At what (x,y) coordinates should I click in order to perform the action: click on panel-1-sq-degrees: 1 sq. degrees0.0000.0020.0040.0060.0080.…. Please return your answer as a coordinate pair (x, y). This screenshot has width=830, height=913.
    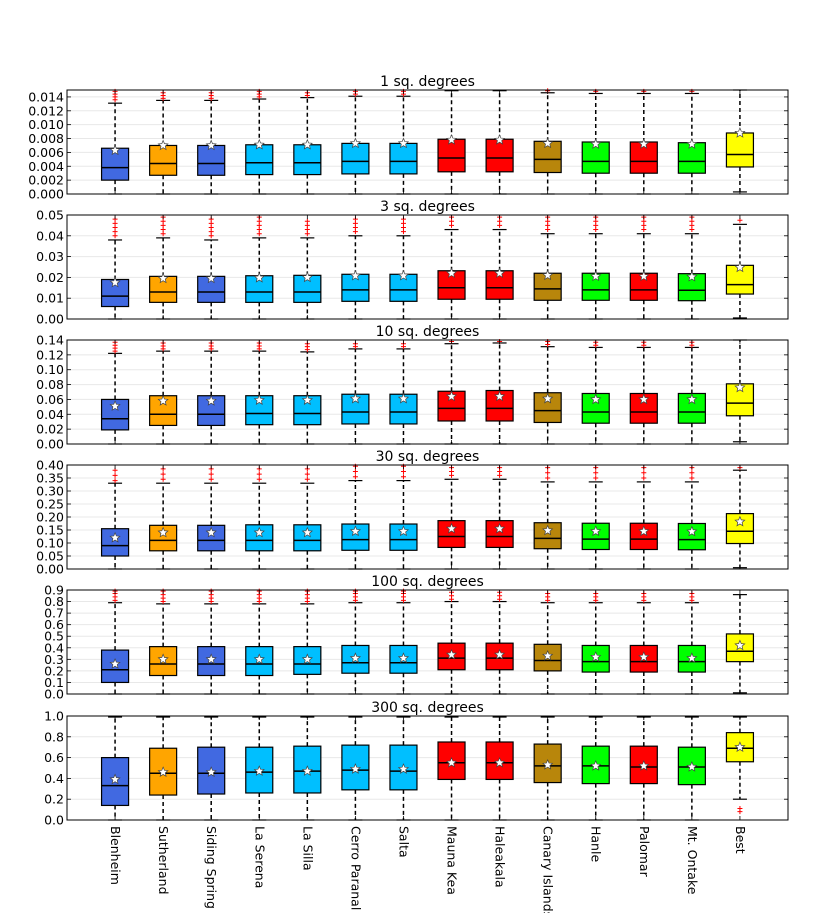
    Looking at the image, I should click on (408, 138).